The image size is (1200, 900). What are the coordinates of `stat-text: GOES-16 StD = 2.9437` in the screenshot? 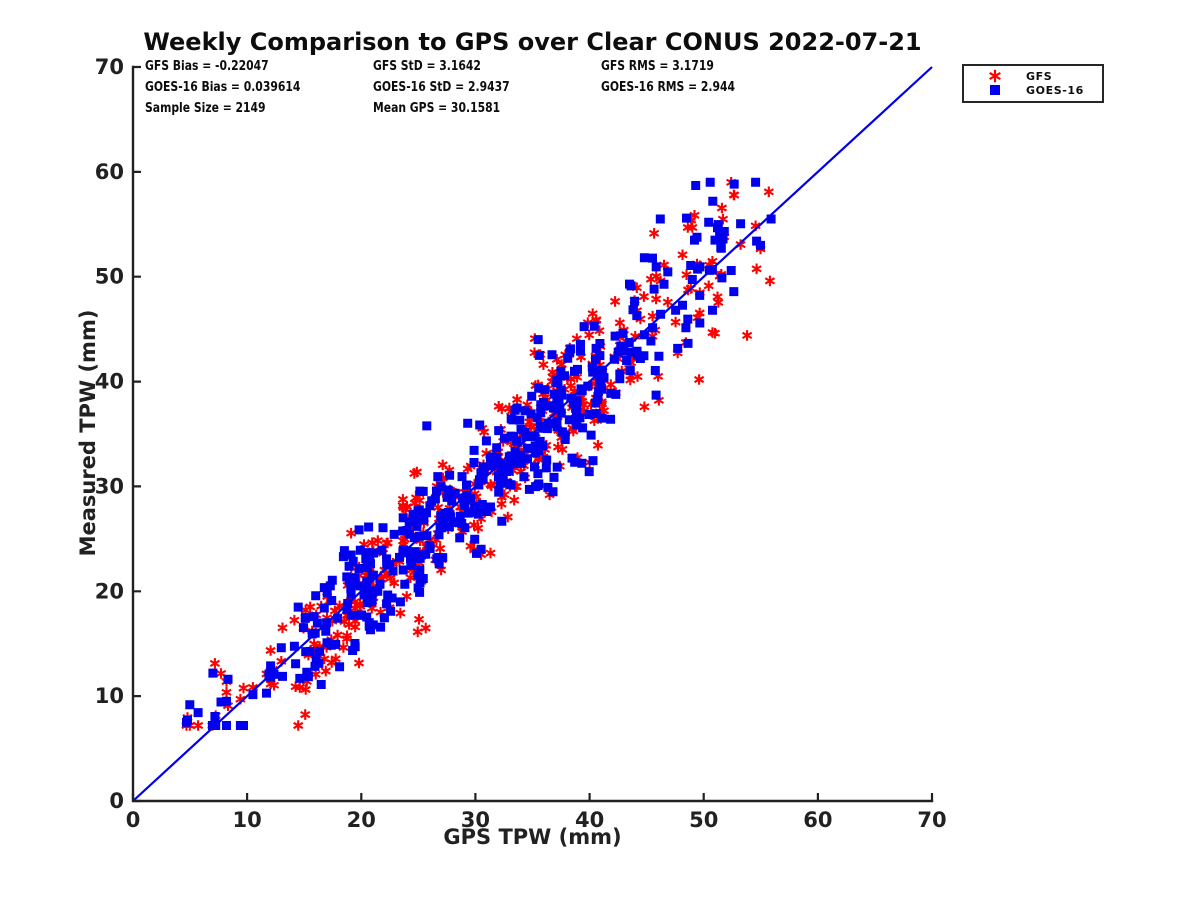 It's located at (441, 87).